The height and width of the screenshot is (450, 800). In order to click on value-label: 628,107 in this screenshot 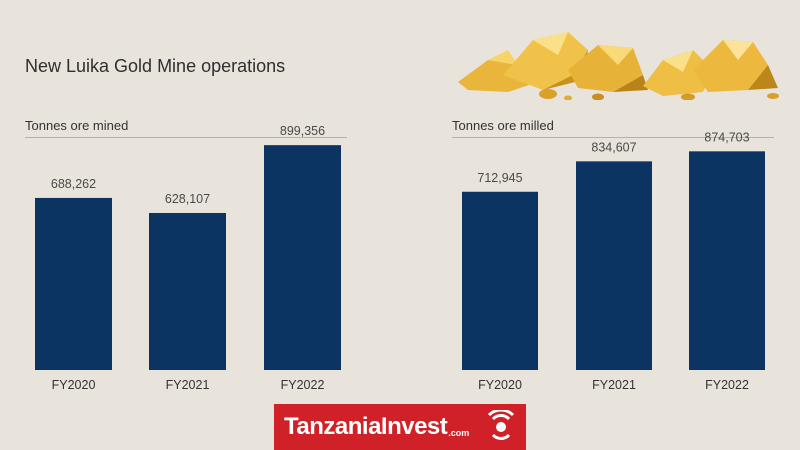, I will do `click(187, 199)`.